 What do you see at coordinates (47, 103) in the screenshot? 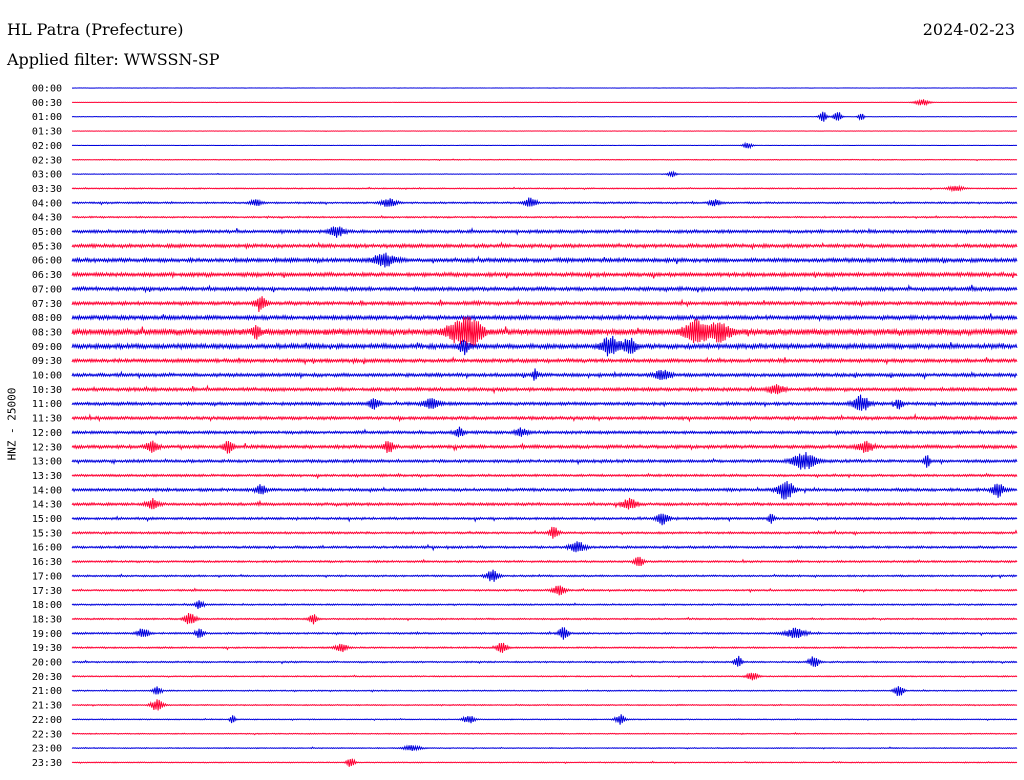
I see `time-label-0030: 00:30` at bounding box center [47, 103].